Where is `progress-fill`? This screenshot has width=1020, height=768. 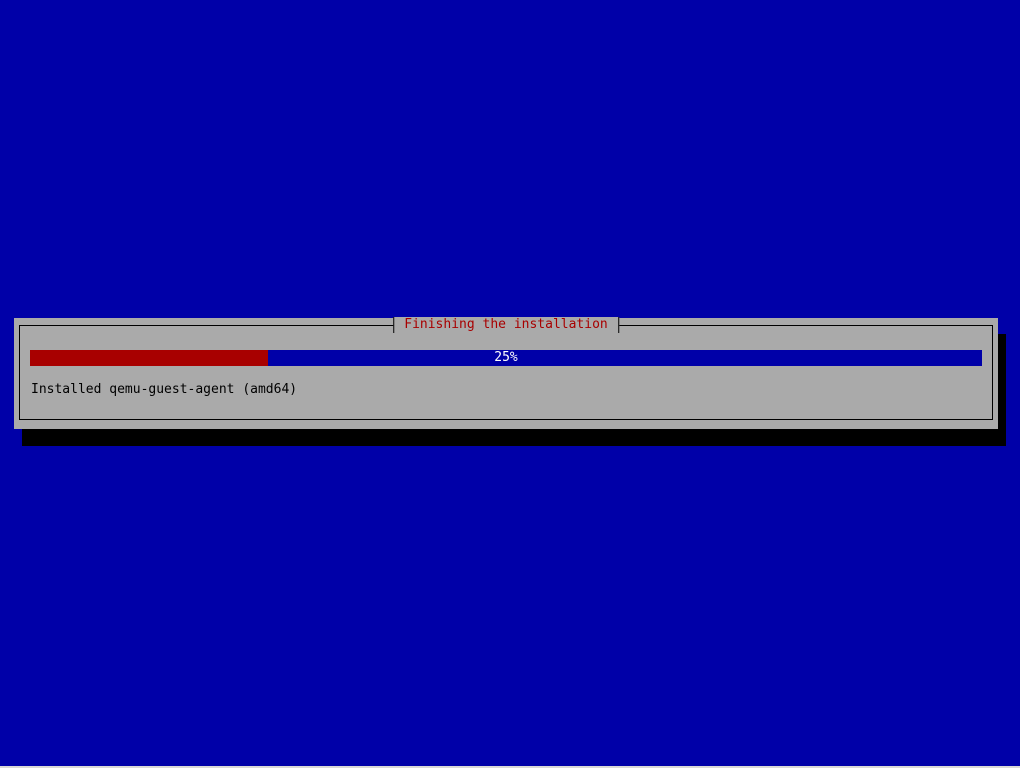 progress-fill is located at coordinates (149, 358).